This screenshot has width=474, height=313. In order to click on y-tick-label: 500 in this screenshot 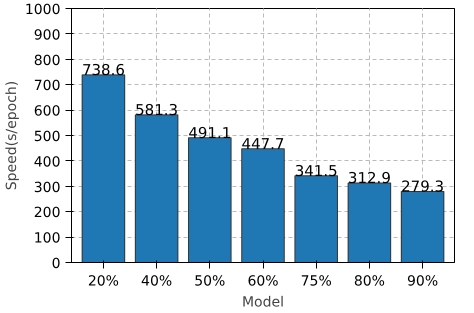, I will do `click(47, 137)`.